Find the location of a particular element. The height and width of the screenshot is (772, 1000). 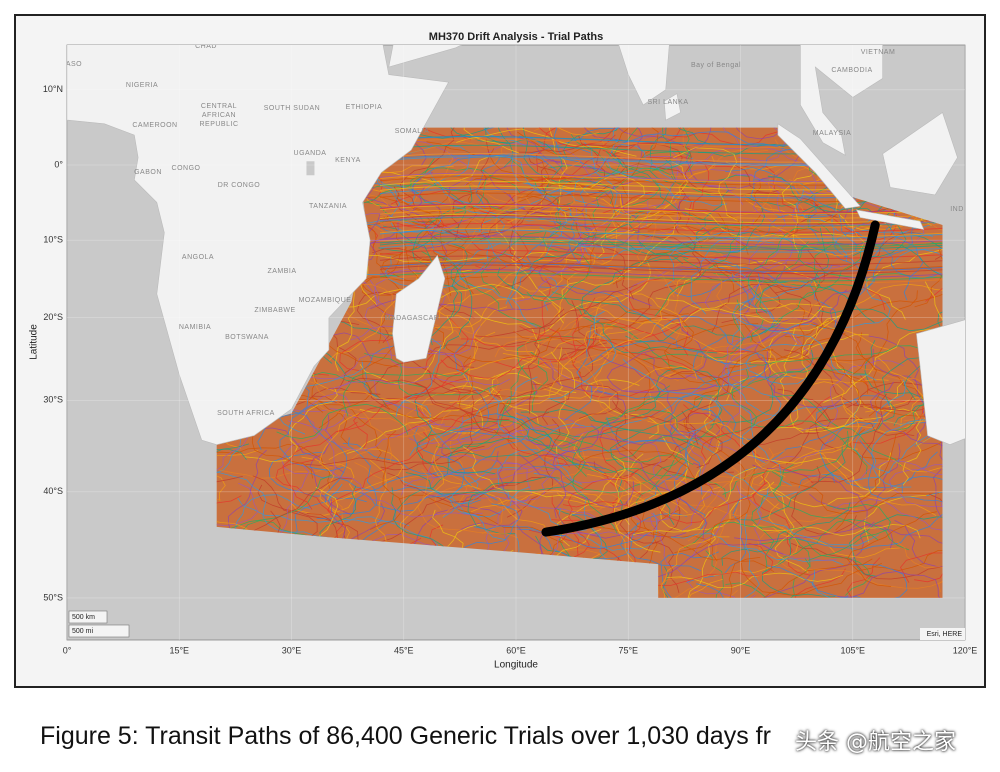

place-label: BOTSWANA is located at coordinates (247, 337).